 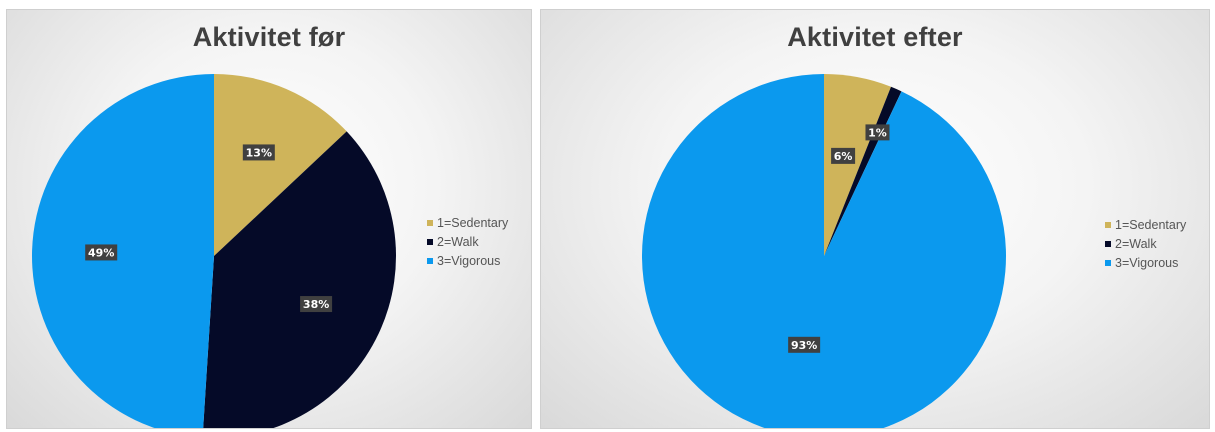 I want to click on data-label-vigorous: 49%, so click(x=101, y=252).